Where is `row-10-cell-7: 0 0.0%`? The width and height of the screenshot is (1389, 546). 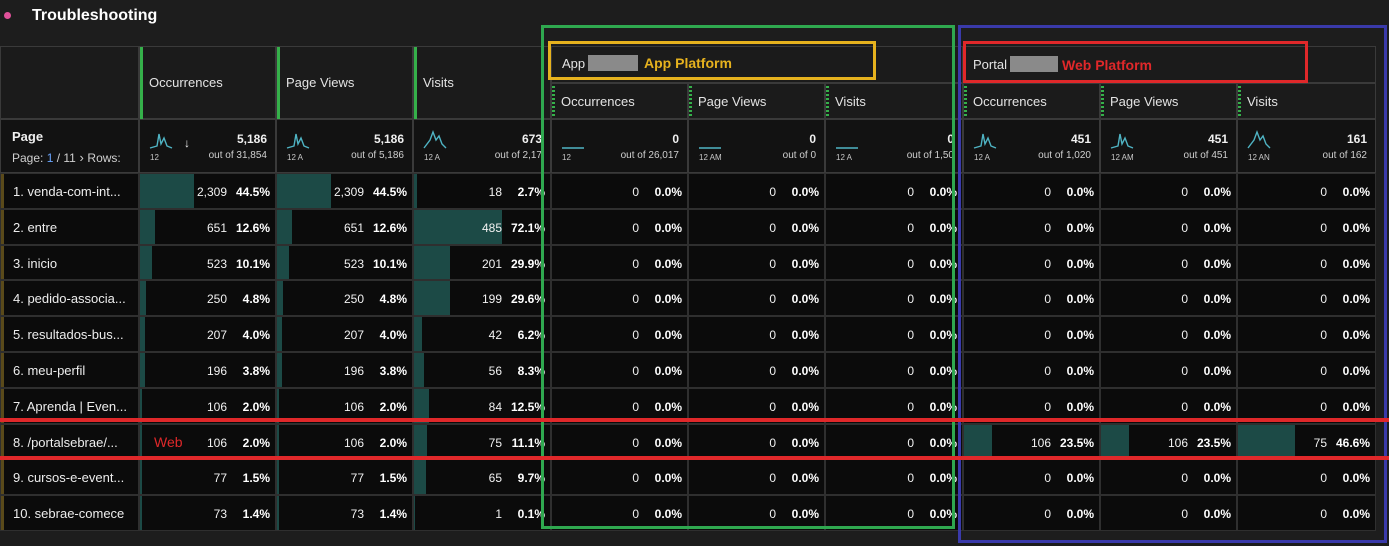 row-10-cell-7: 0 0.0% is located at coordinates (1031, 513).